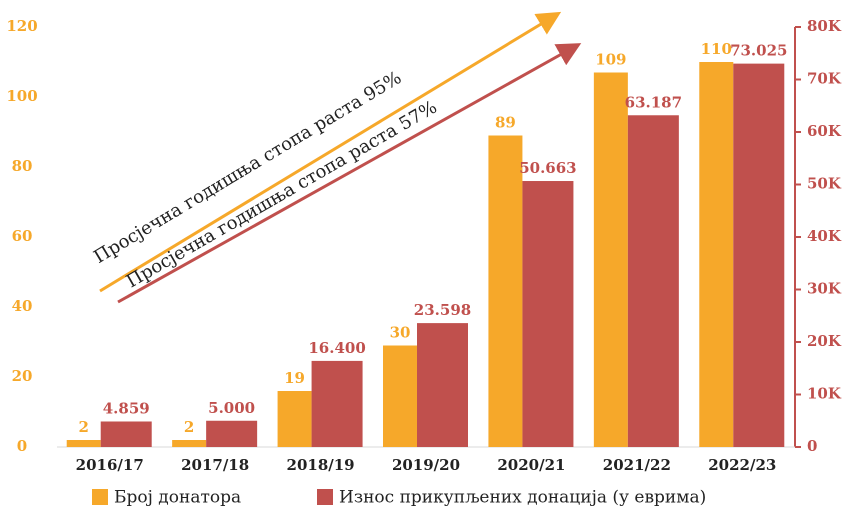 Image resolution: width=849 pixels, height=515 pixels. What do you see at coordinates (505, 123) in the screenshot?
I see `data-label: 89` at bounding box center [505, 123].